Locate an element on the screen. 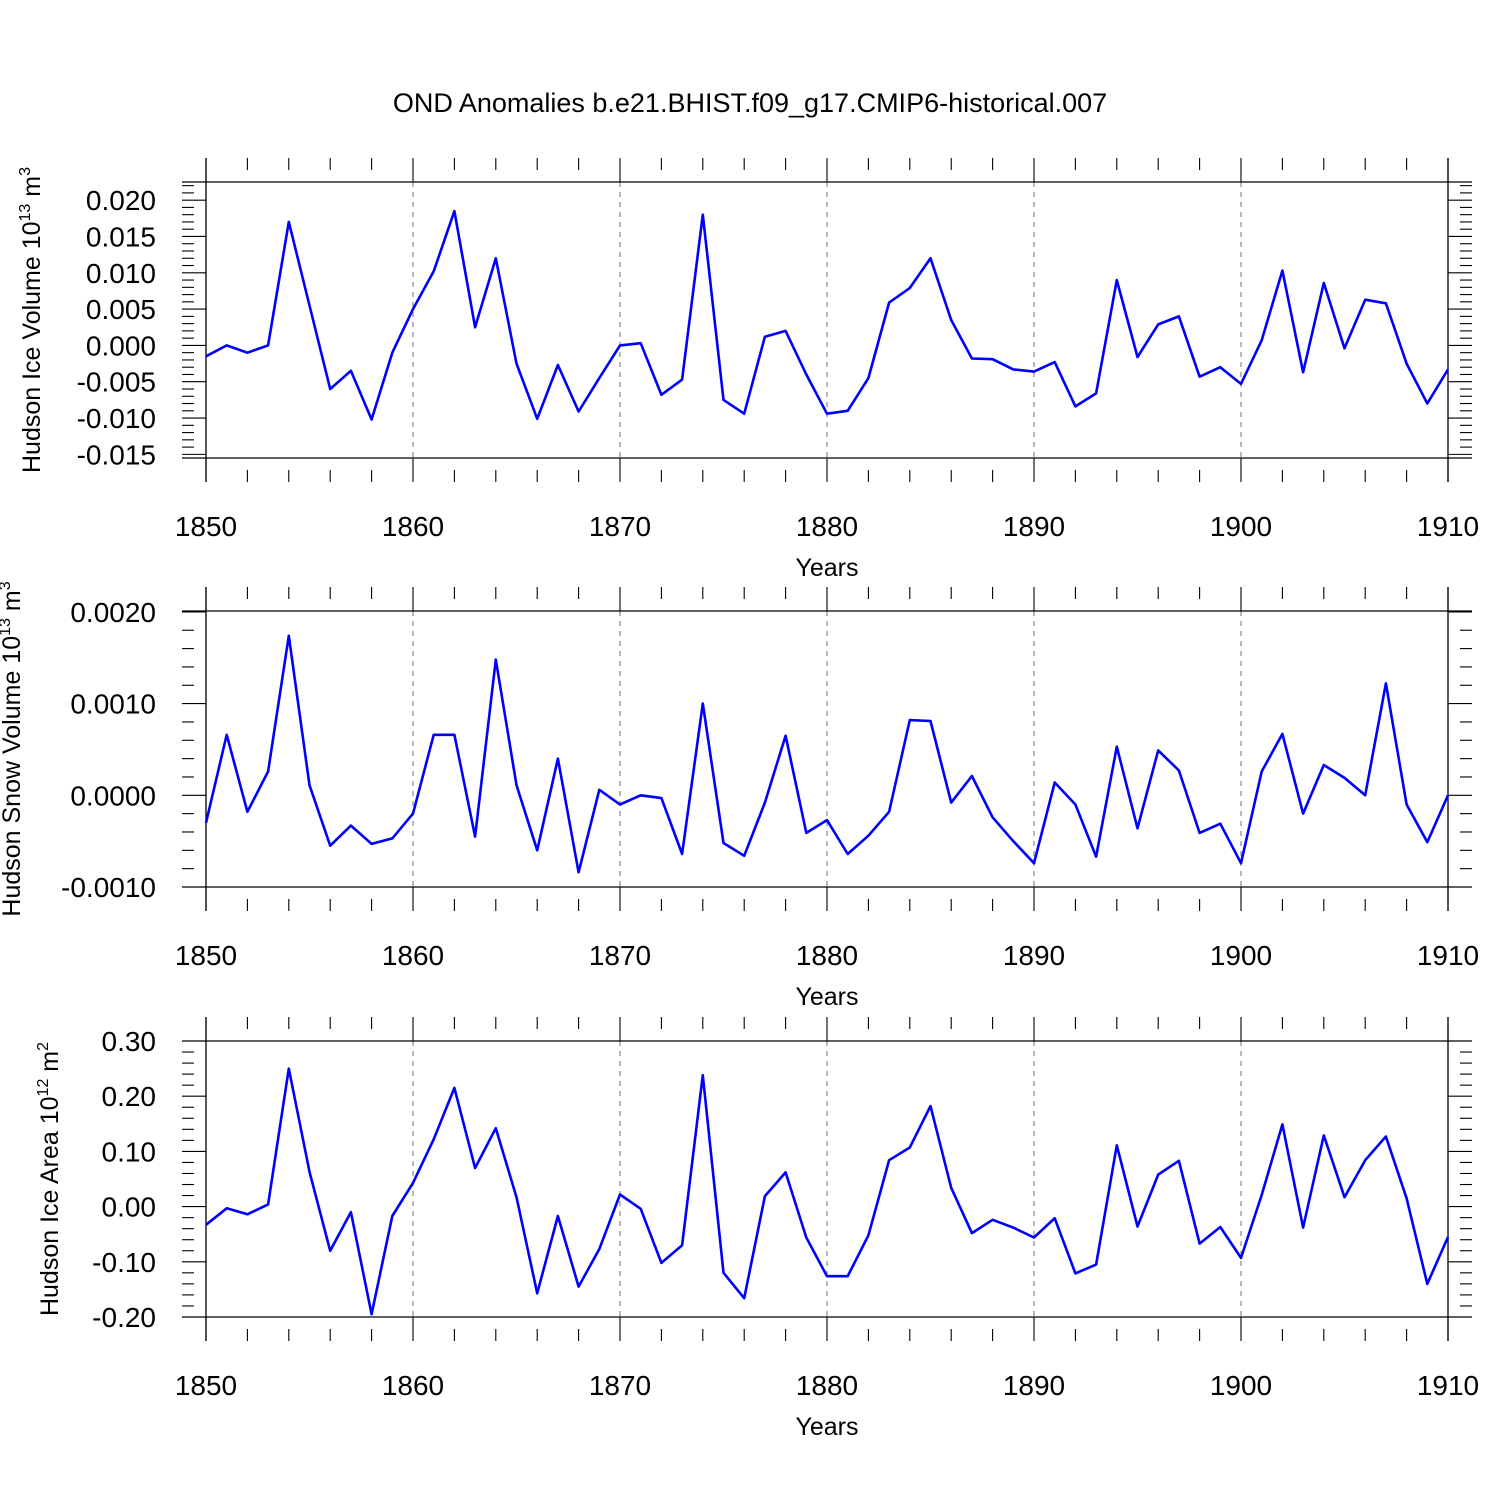 This screenshot has width=1500, height=1500. y-tick-label: 0.10 is located at coordinates (129, 1151).